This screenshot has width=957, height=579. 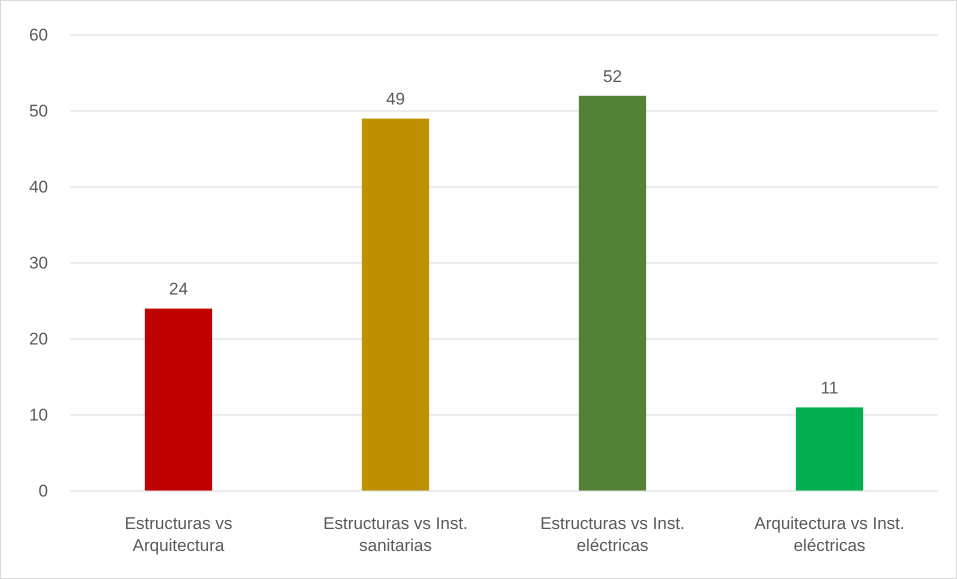 What do you see at coordinates (395, 99) in the screenshot?
I see `data-label: 49` at bounding box center [395, 99].